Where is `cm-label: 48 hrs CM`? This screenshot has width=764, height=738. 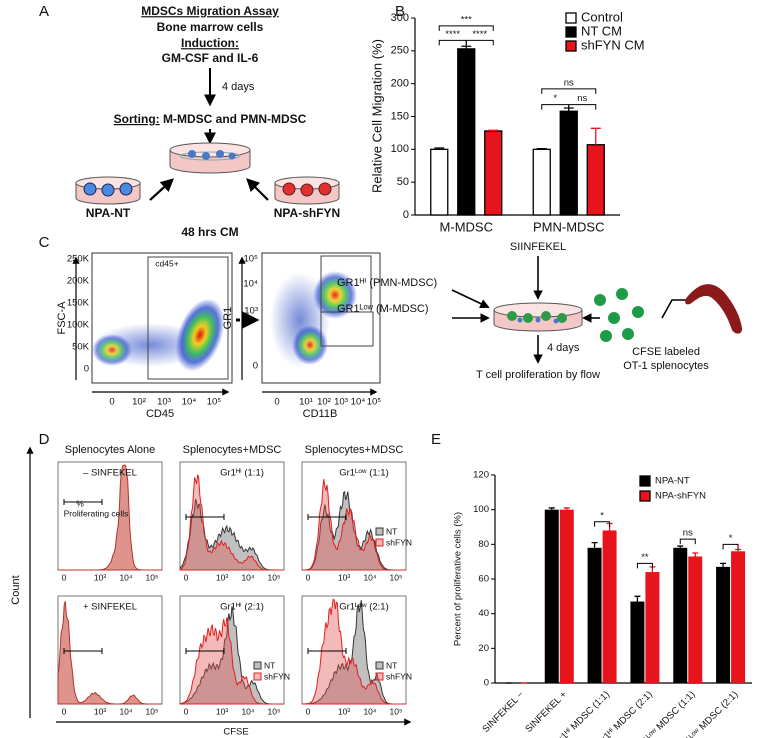
cm-label: 48 hrs CM is located at coordinates (209, 232).